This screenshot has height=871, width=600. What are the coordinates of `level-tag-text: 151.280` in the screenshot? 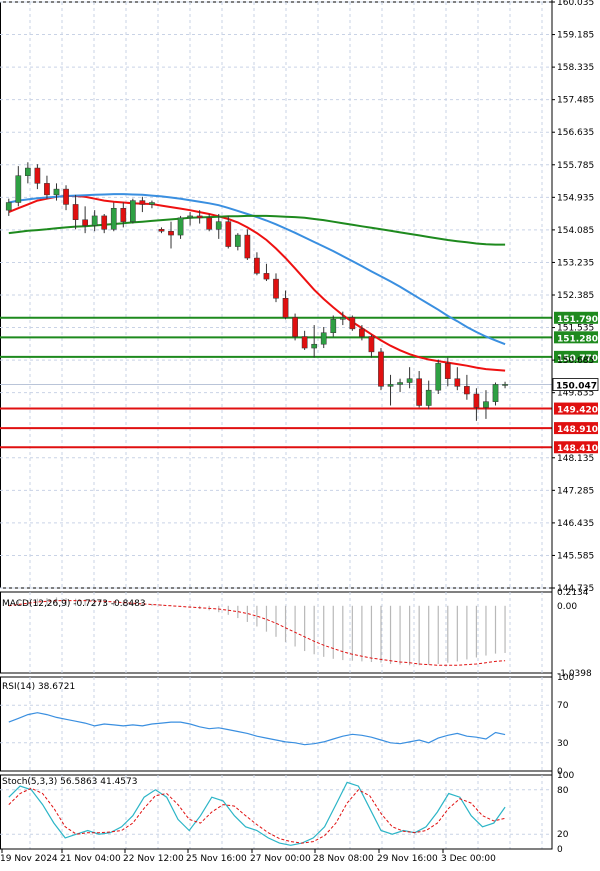 It's located at (577, 339).